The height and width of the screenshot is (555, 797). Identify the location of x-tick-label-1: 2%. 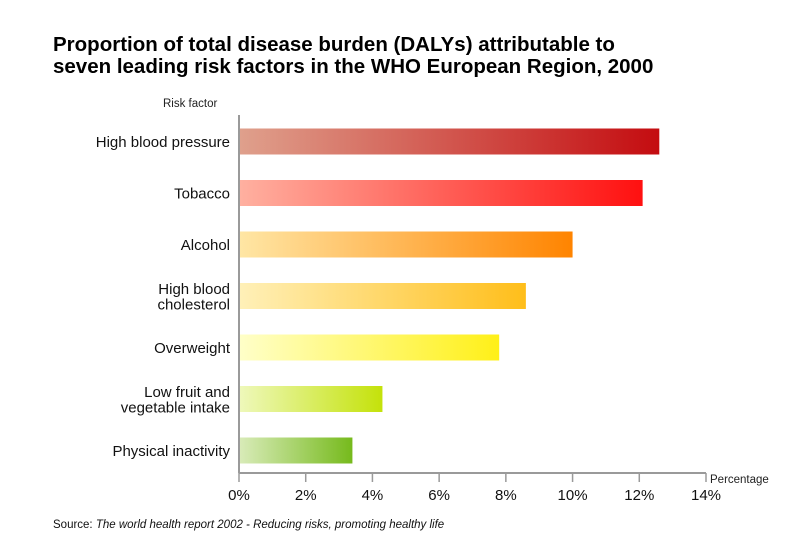
(306, 495).